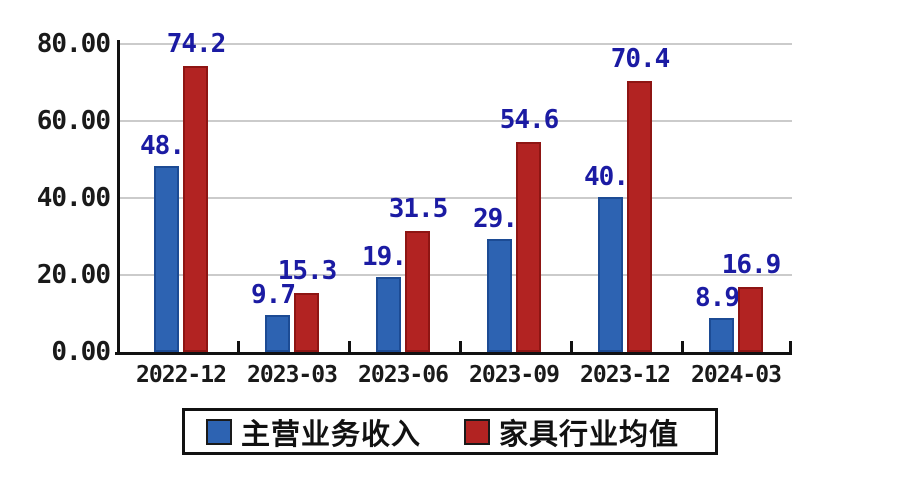 This screenshot has width=900, height=480. I want to click on x-tick-label: 2024-03, so click(736, 375).